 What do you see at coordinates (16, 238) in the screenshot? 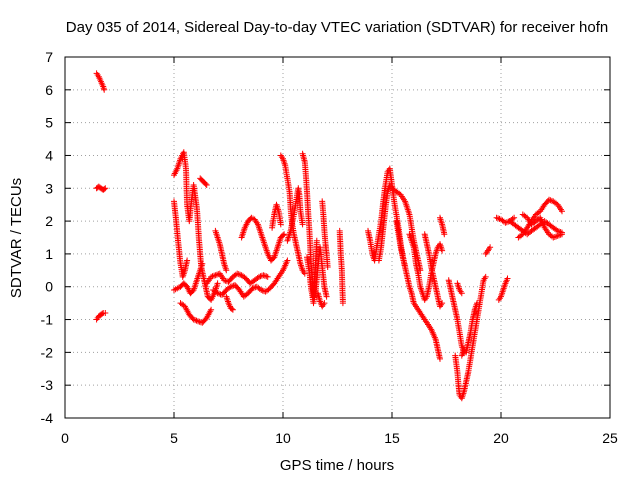
I see `y-axis-label: SDTVAR / TECUs` at bounding box center [16, 238].